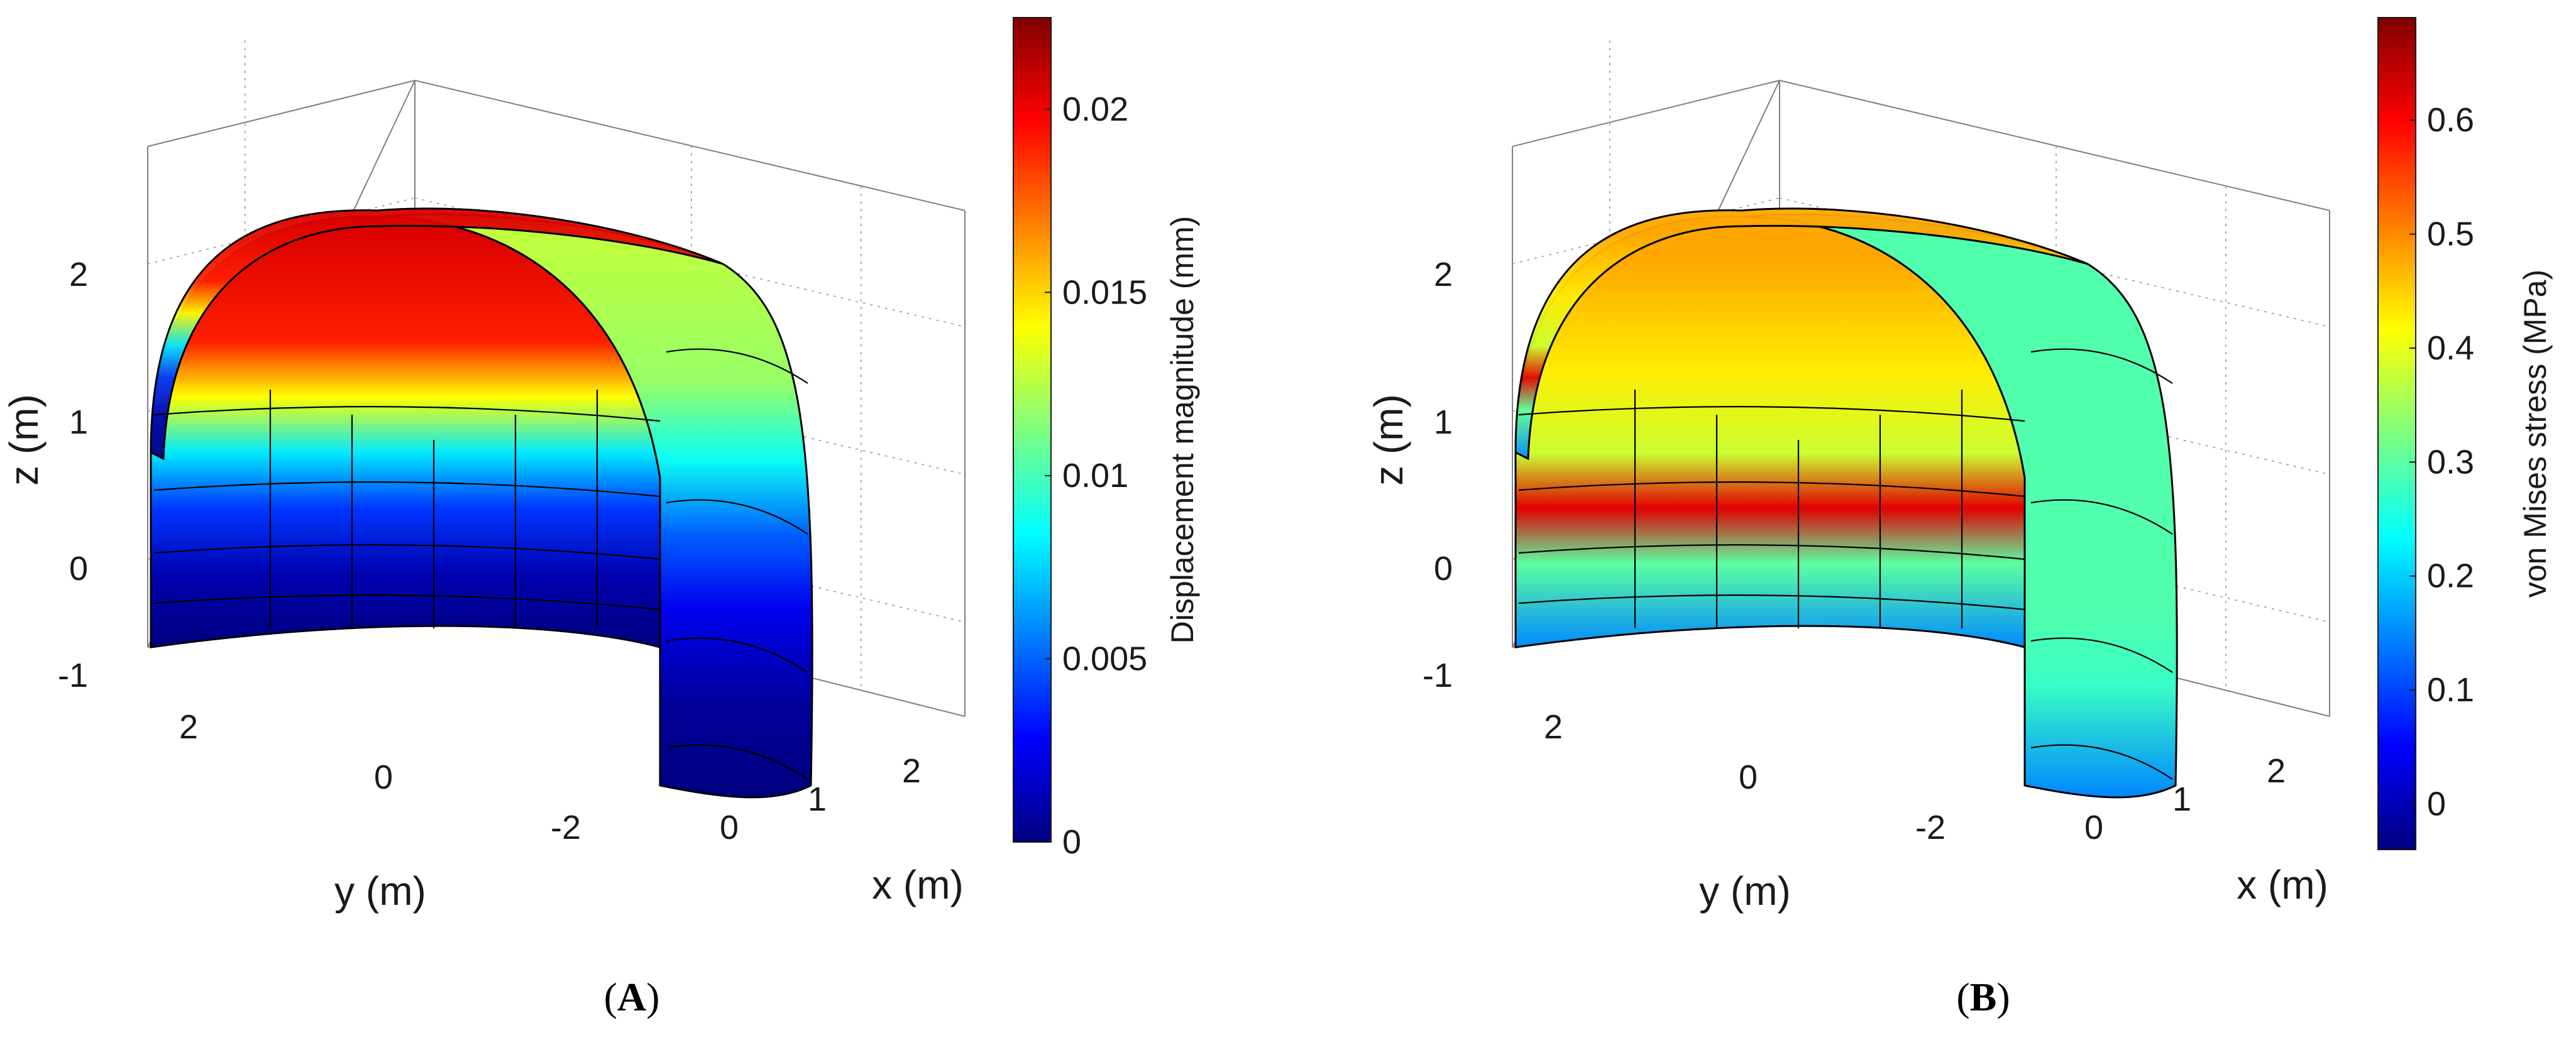 This screenshot has height=1045, width=2576. I want to click on colorbar-tick-label: 0.6, so click(2450, 120).